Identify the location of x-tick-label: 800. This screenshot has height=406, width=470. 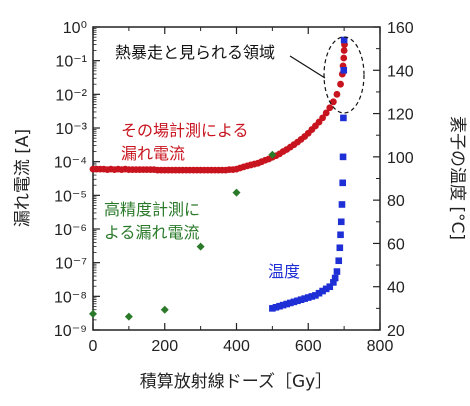
(380, 346).